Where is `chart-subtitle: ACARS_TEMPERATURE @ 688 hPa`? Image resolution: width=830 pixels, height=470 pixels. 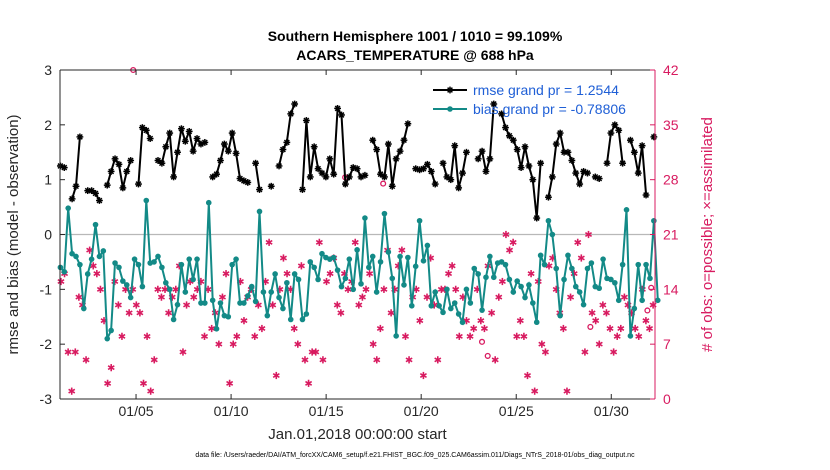 chart-subtitle: ACARS_TEMPERATURE @ 688 hPa is located at coordinates (415, 55).